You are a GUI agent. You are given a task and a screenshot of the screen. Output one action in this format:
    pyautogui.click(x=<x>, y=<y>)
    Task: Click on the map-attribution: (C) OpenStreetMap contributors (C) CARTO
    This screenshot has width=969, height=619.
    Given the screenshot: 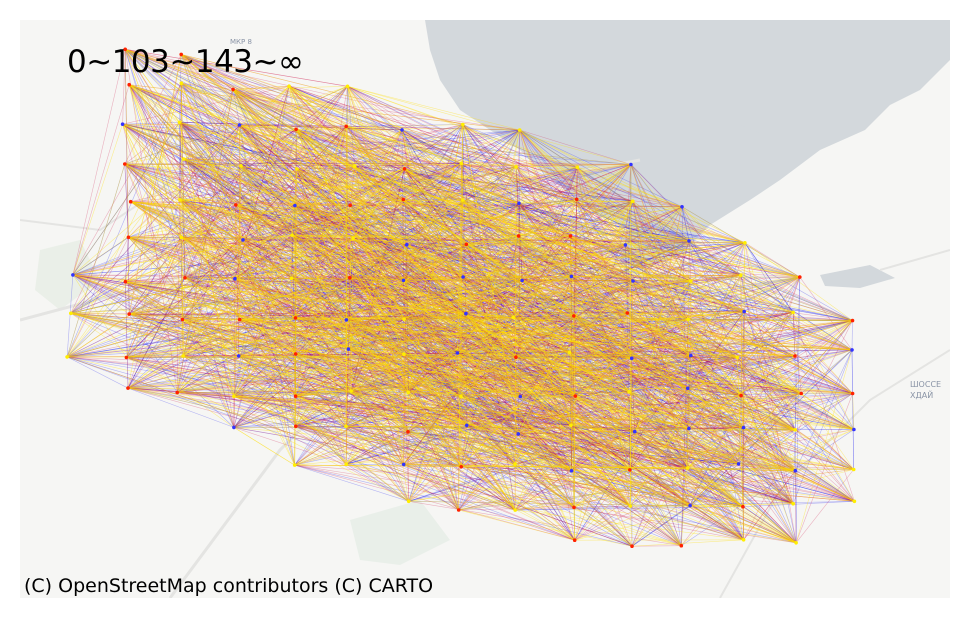 What is the action you would take?
    pyautogui.click(x=229, y=586)
    